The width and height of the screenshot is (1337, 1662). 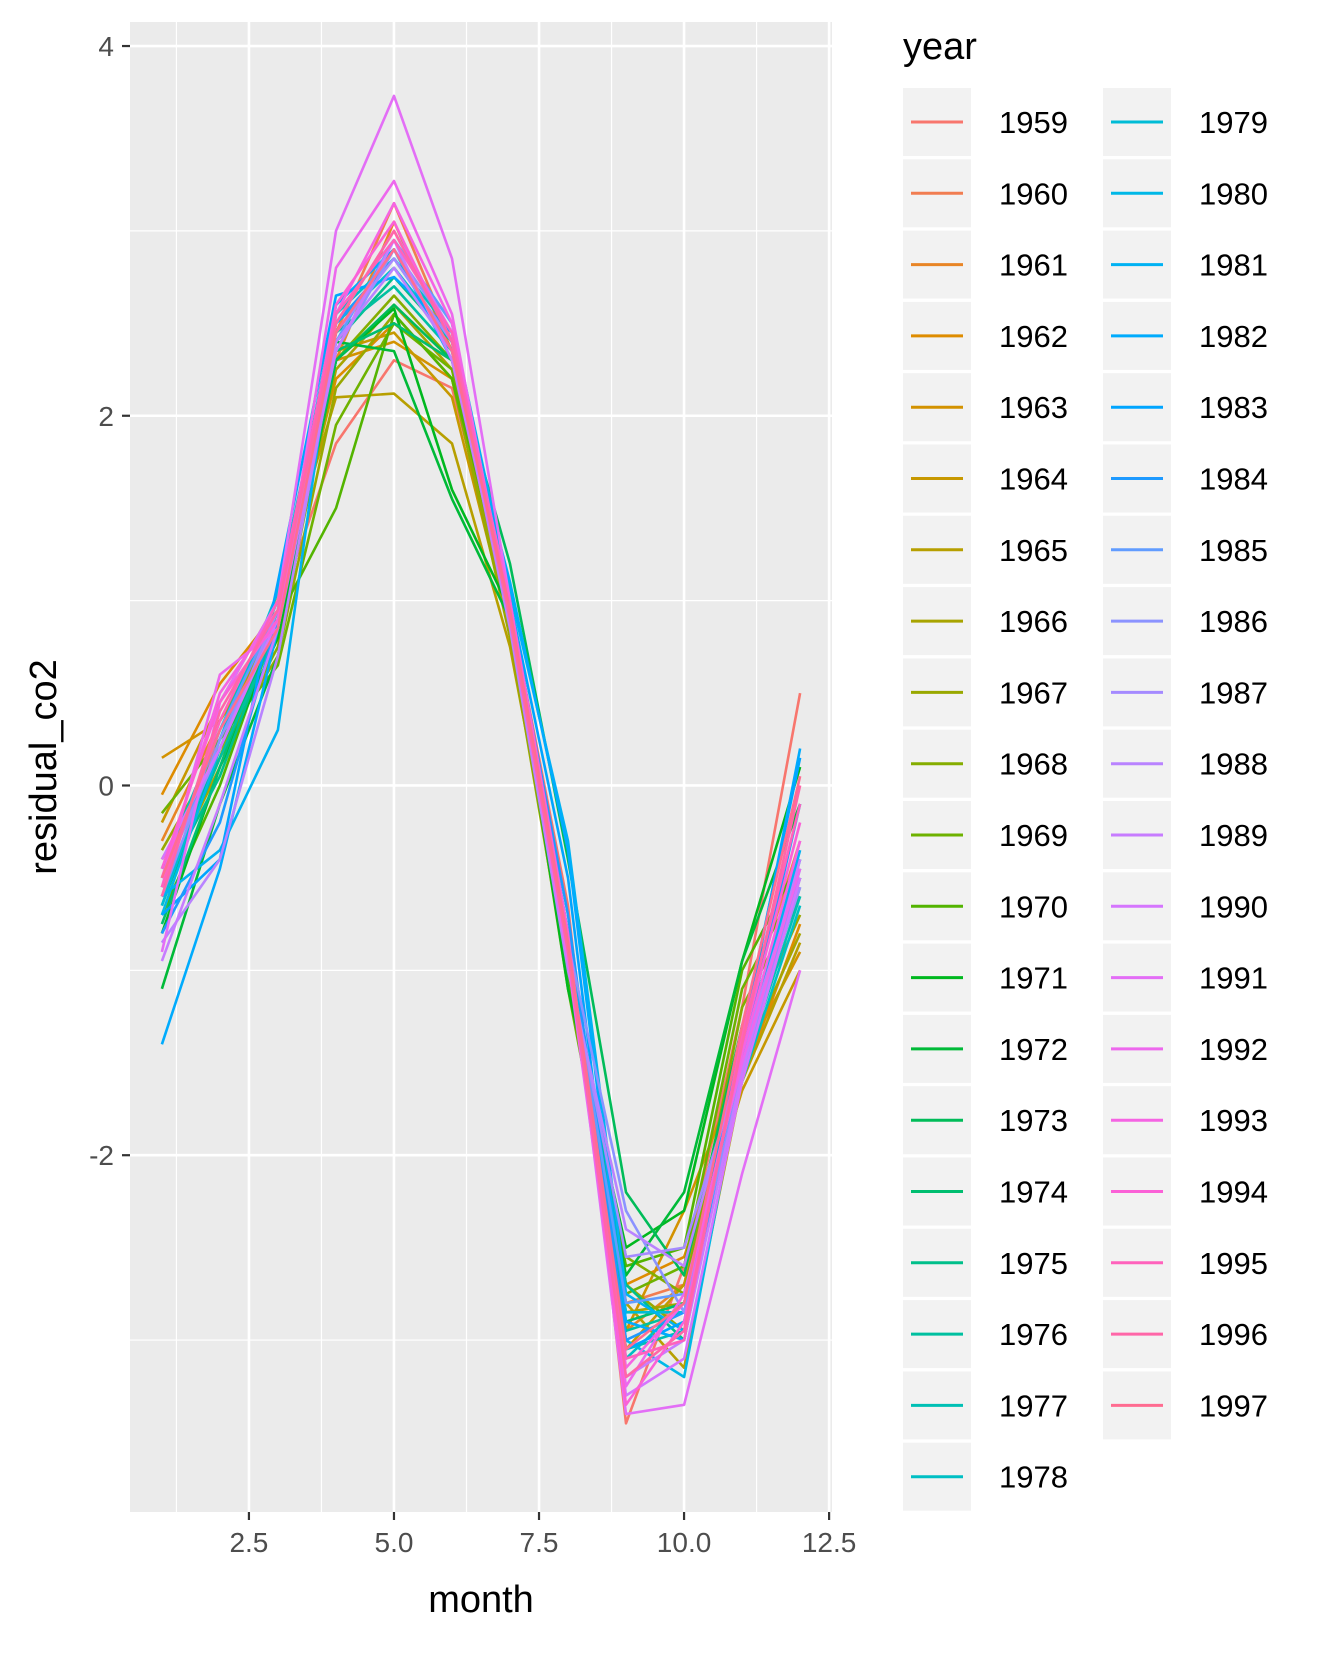 What do you see at coordinates (1185, 835) in the screenshot?
I see `legend-item-1989: 1989` at bounding box center [1185, 835].